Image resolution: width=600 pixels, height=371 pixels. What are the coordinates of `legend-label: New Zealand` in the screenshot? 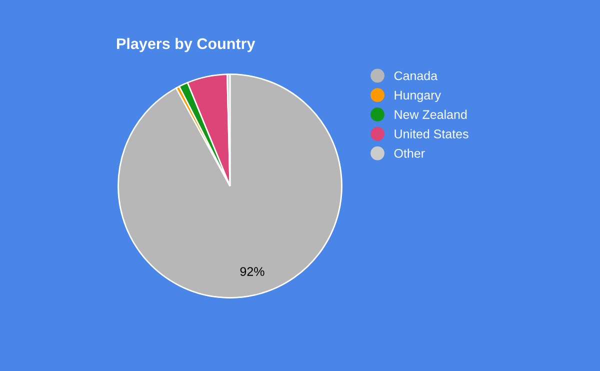 It's located at (430, 114).